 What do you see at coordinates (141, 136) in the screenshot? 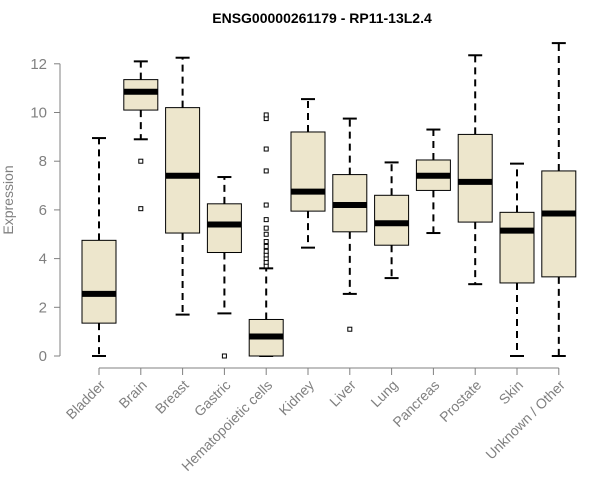
I see `box-brain` at bounding box center [141, 136].